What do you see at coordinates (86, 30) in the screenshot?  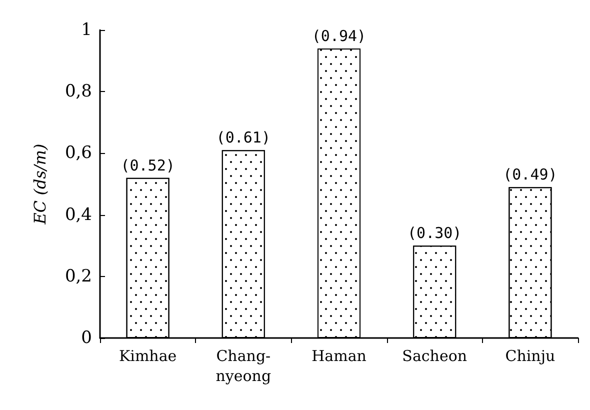 I see `y-tick-label: 1` at bounding box center [86, 30].